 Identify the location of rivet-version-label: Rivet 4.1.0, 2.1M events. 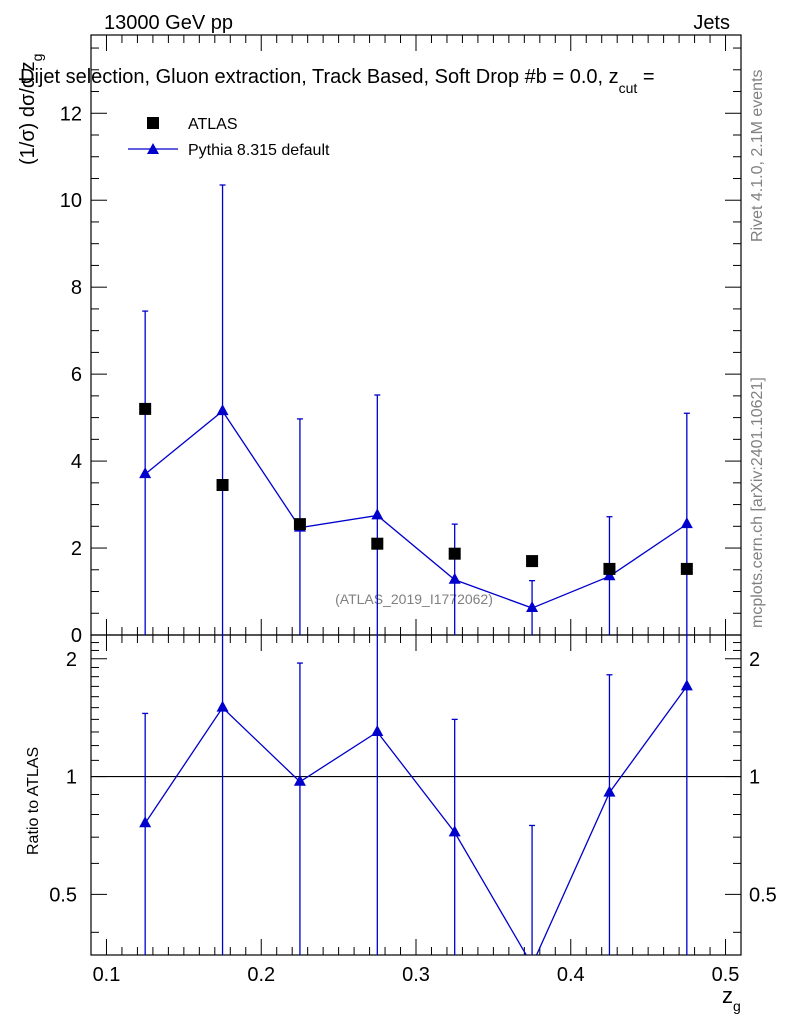
(757, 155).